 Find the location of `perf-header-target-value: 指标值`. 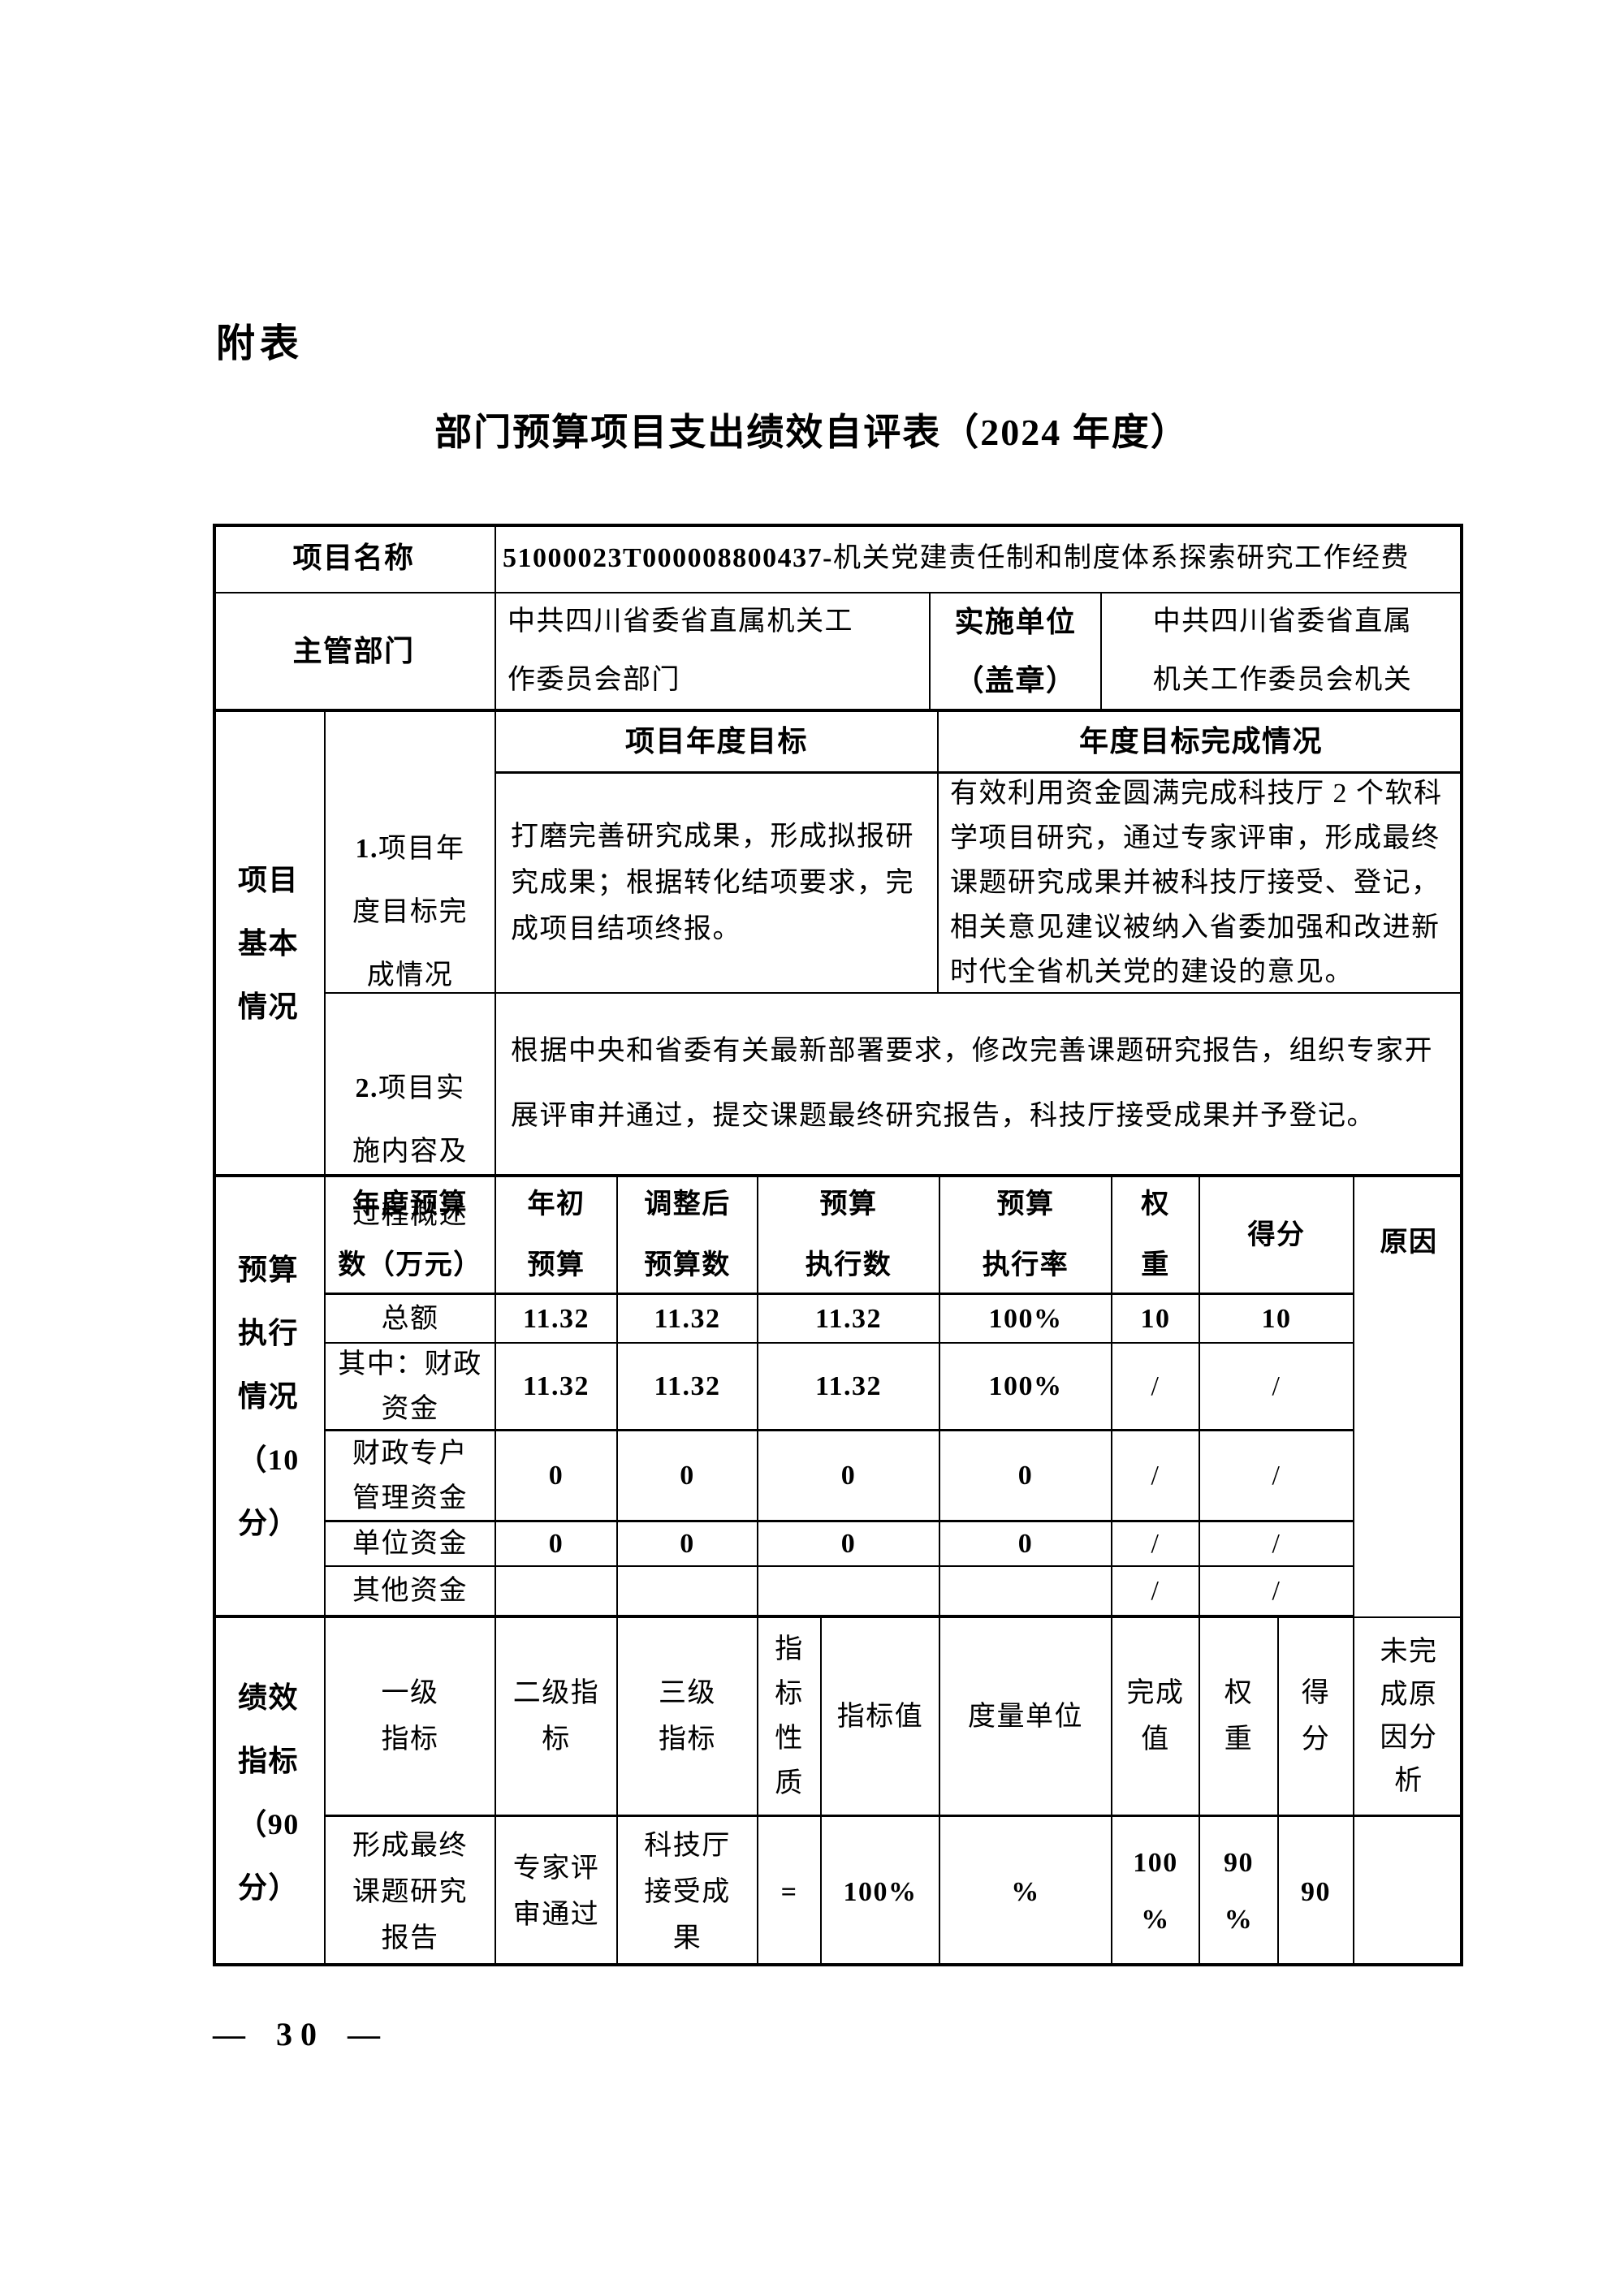

perf-header-target-value: 指标值 is located at coordinates (881, 1717).